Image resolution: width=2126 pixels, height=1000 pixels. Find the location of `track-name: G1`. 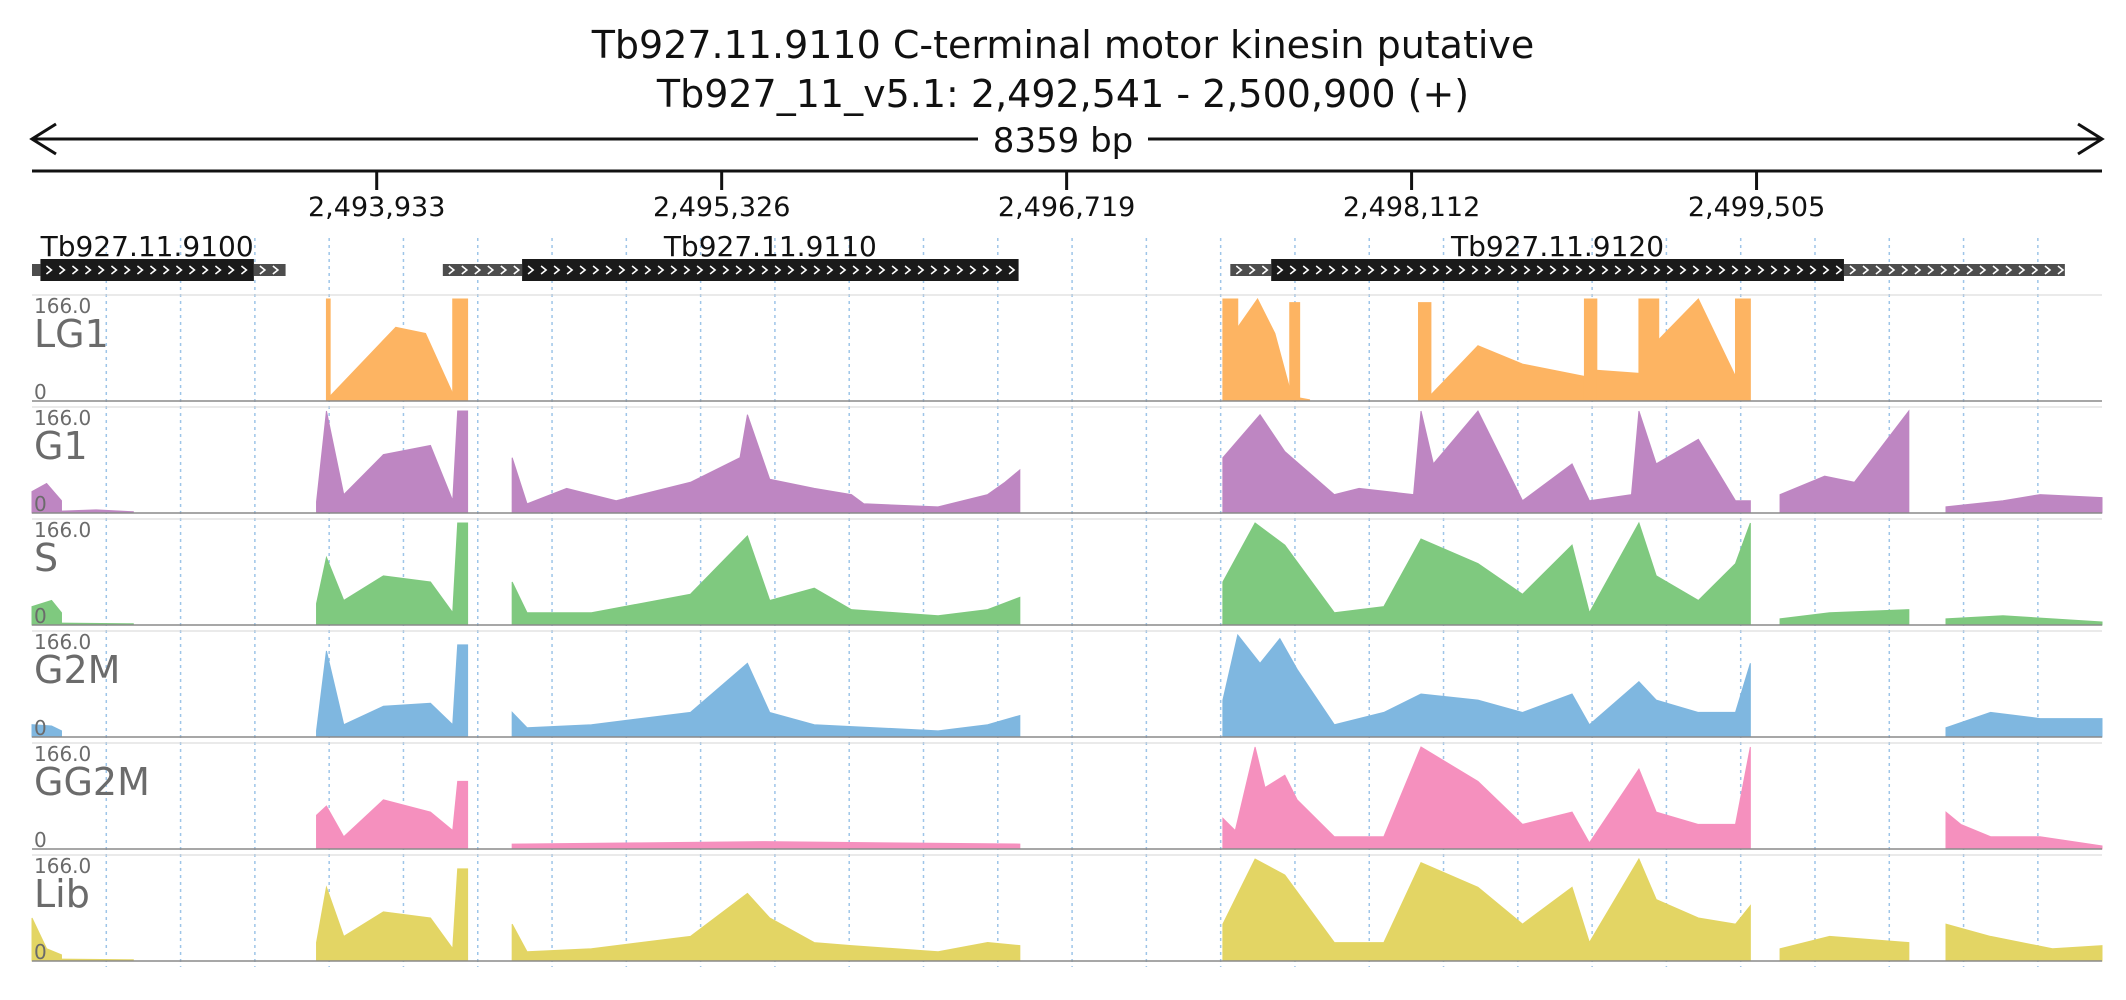

track-name: G1 is located at coordinates (61, 446).